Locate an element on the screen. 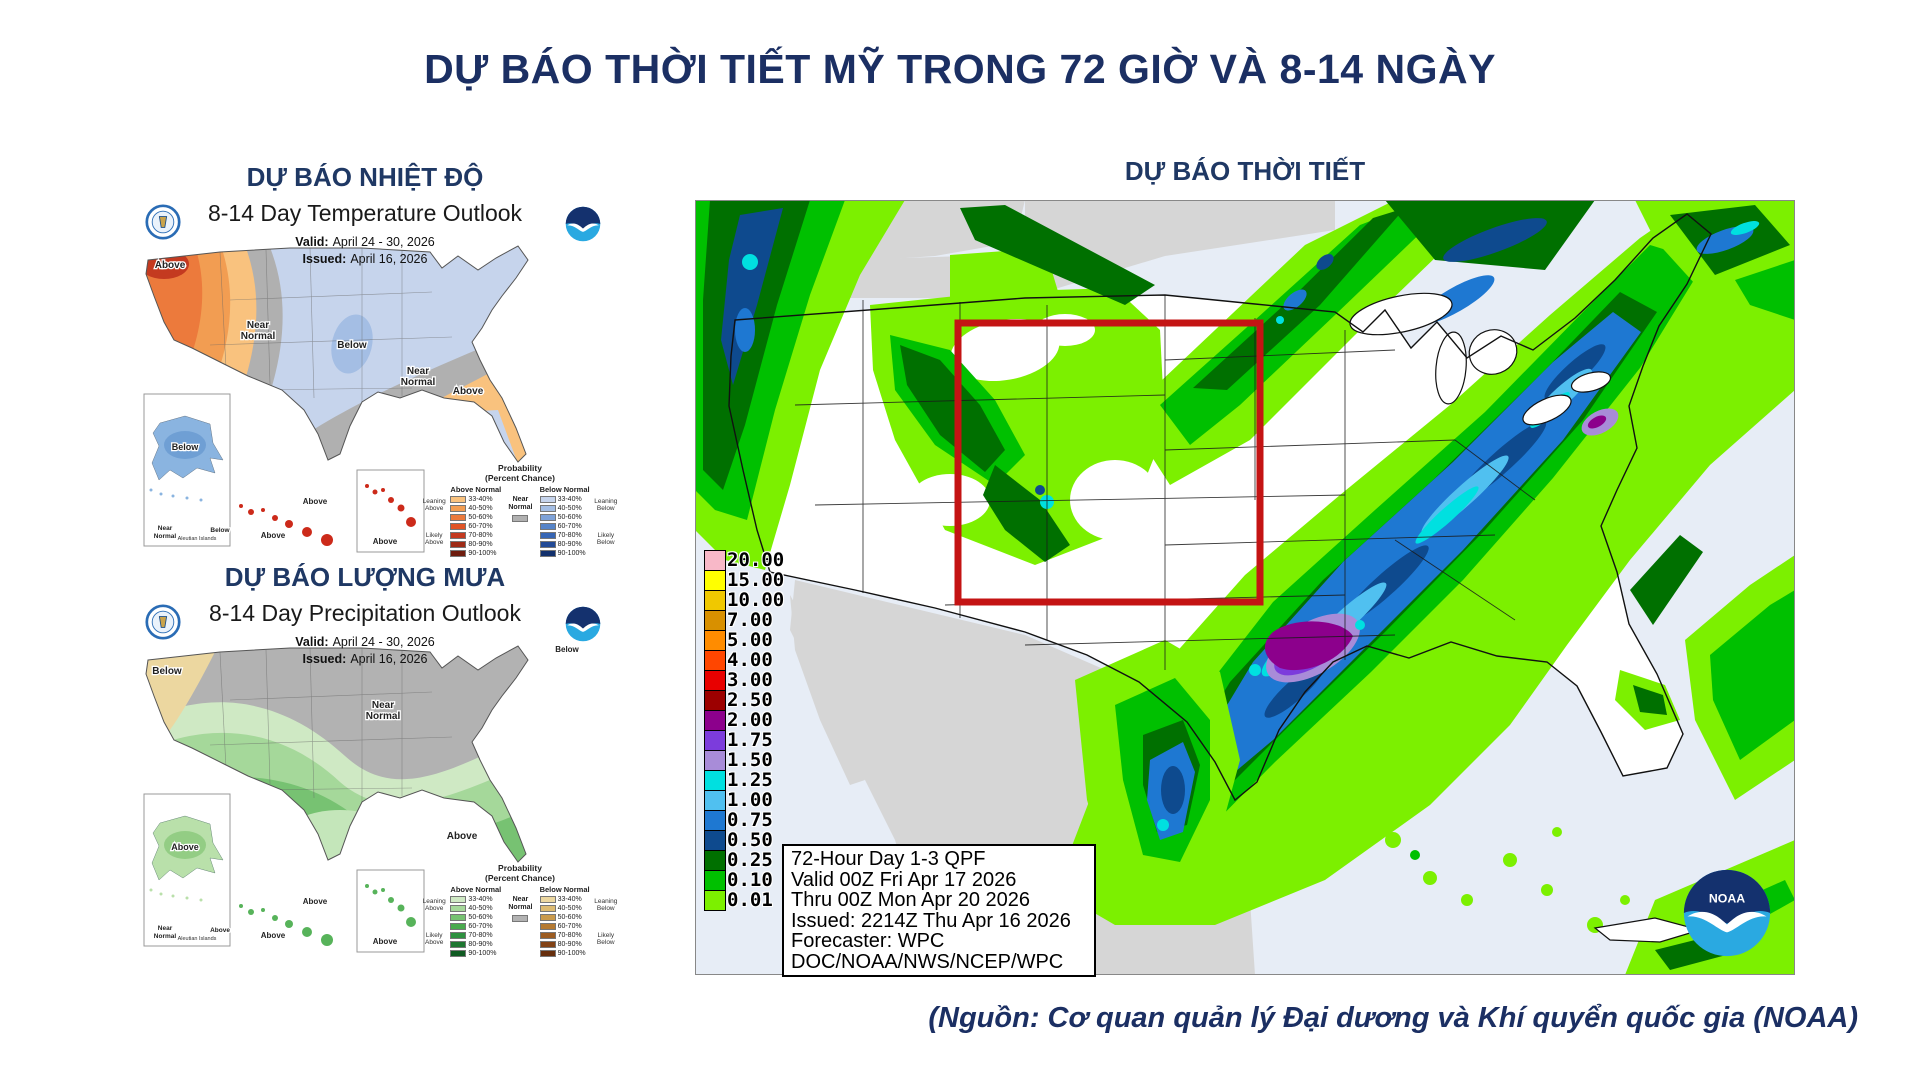 Image resolution: width=1920 pixels, height=1081 pixels. qpf-scale-value: 3.00 is located at coordinates (750, 680).